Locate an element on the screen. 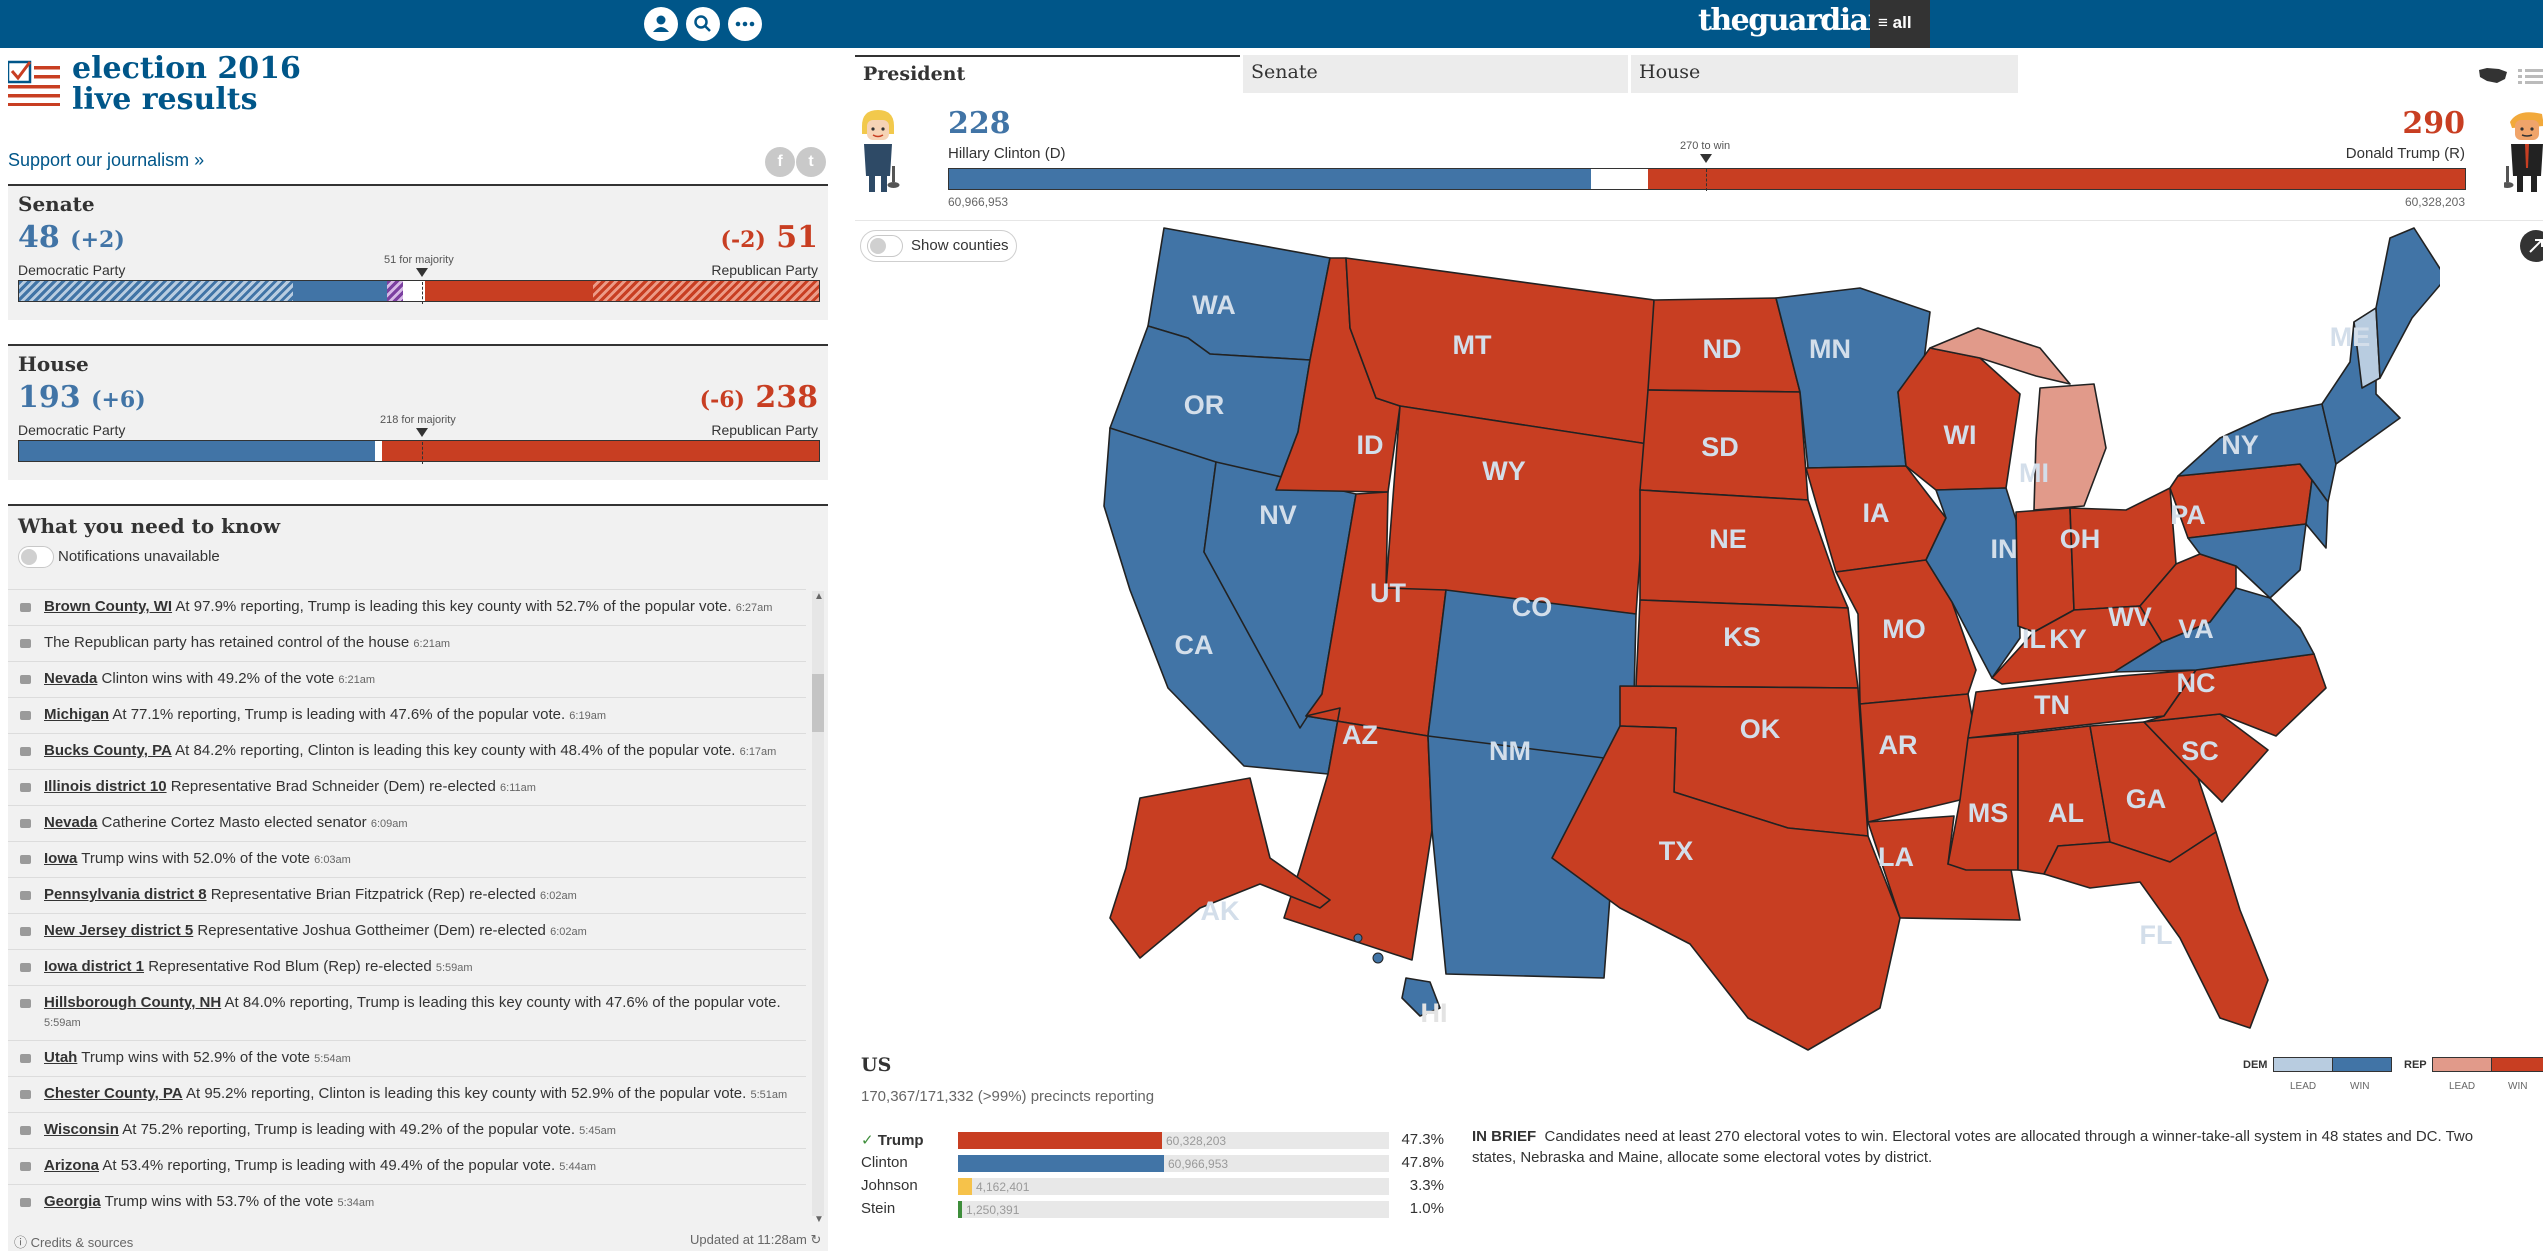 The width and height of the screenshot is (2543, 1251). candidate-name: Clinton is located at coordinates (884, 1162).